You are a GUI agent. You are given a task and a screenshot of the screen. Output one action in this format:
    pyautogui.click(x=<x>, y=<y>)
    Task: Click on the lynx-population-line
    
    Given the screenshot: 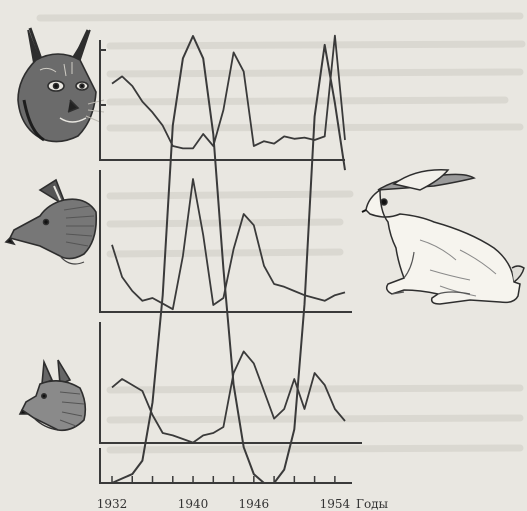 What is the action you would take?
    pyautogui.click(x=228, y=92)
    